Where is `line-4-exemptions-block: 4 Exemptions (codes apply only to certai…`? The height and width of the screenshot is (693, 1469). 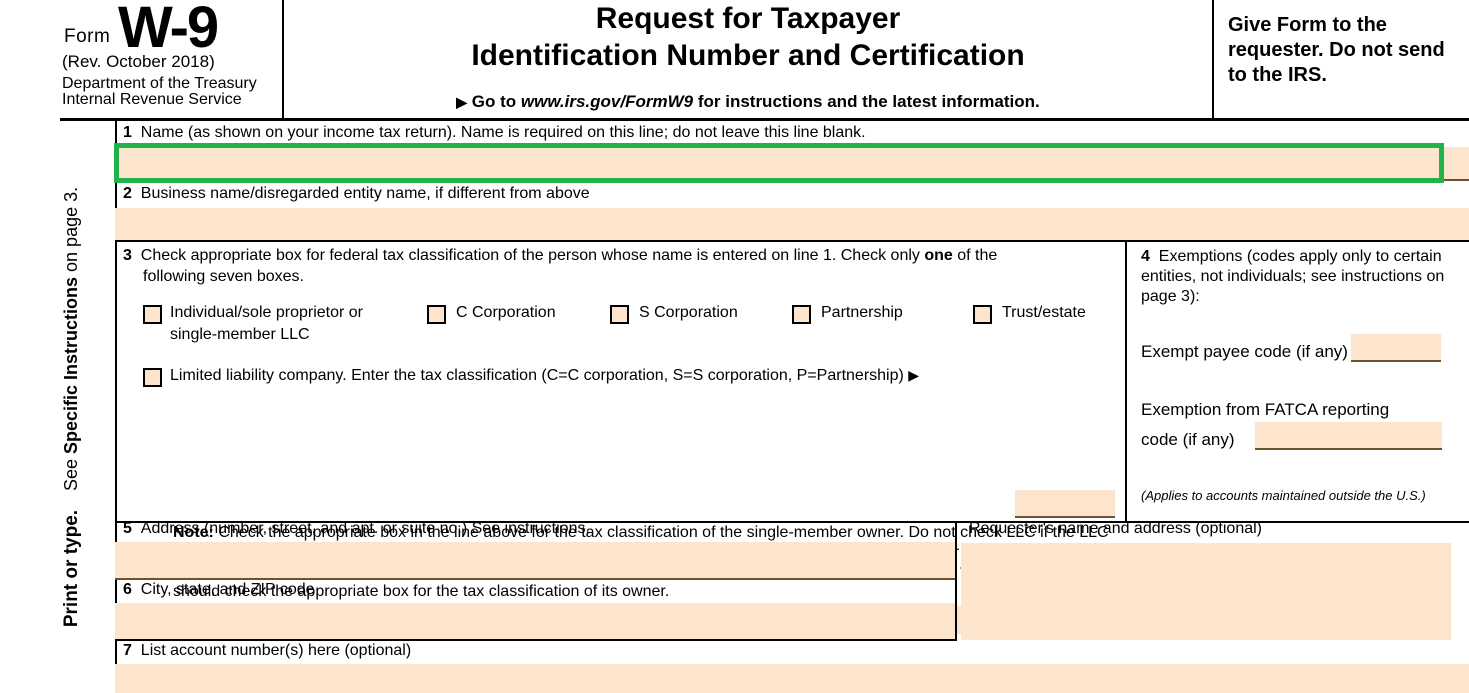
line-4-exemptions-block: 4 Exemptions (codes apply only to certai… is located at coordinates (1297, 382).